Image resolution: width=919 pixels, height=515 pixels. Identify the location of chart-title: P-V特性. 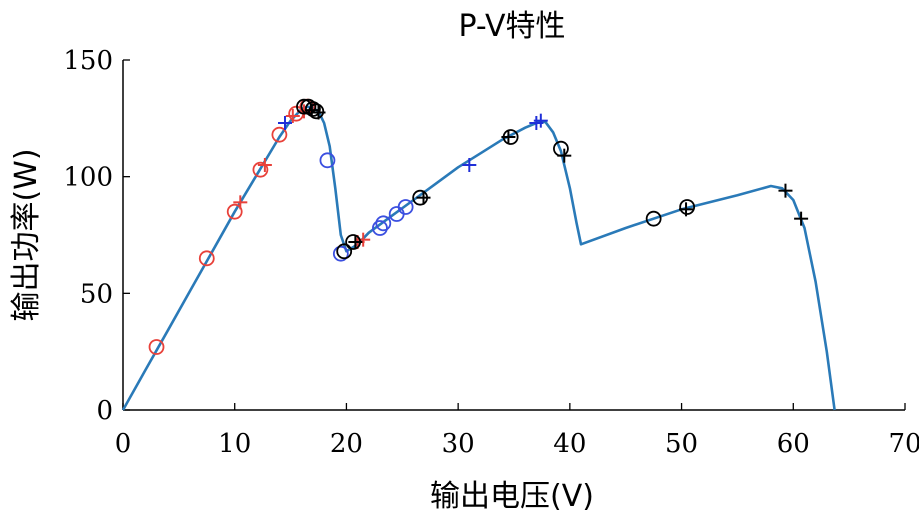
(511, 26).